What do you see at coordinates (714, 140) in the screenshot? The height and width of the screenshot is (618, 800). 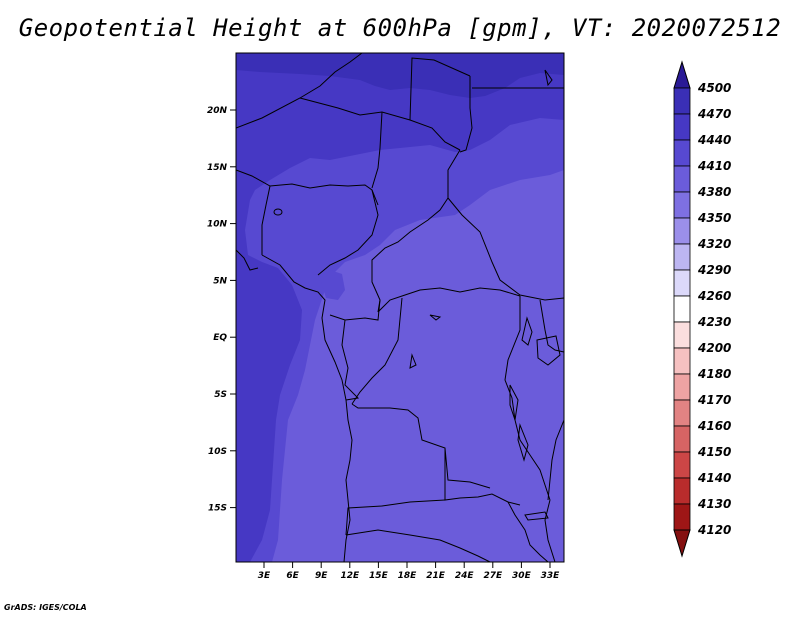 I see `colorbar-label: 4440` at bounding box center [714, 140].